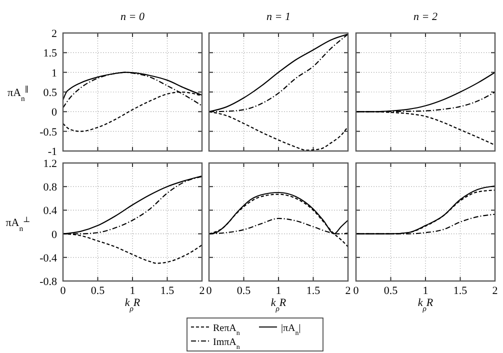  Describe the element at coordinates (426, 17) in the screenshot. I see `chart-title: n = 2` at that location.